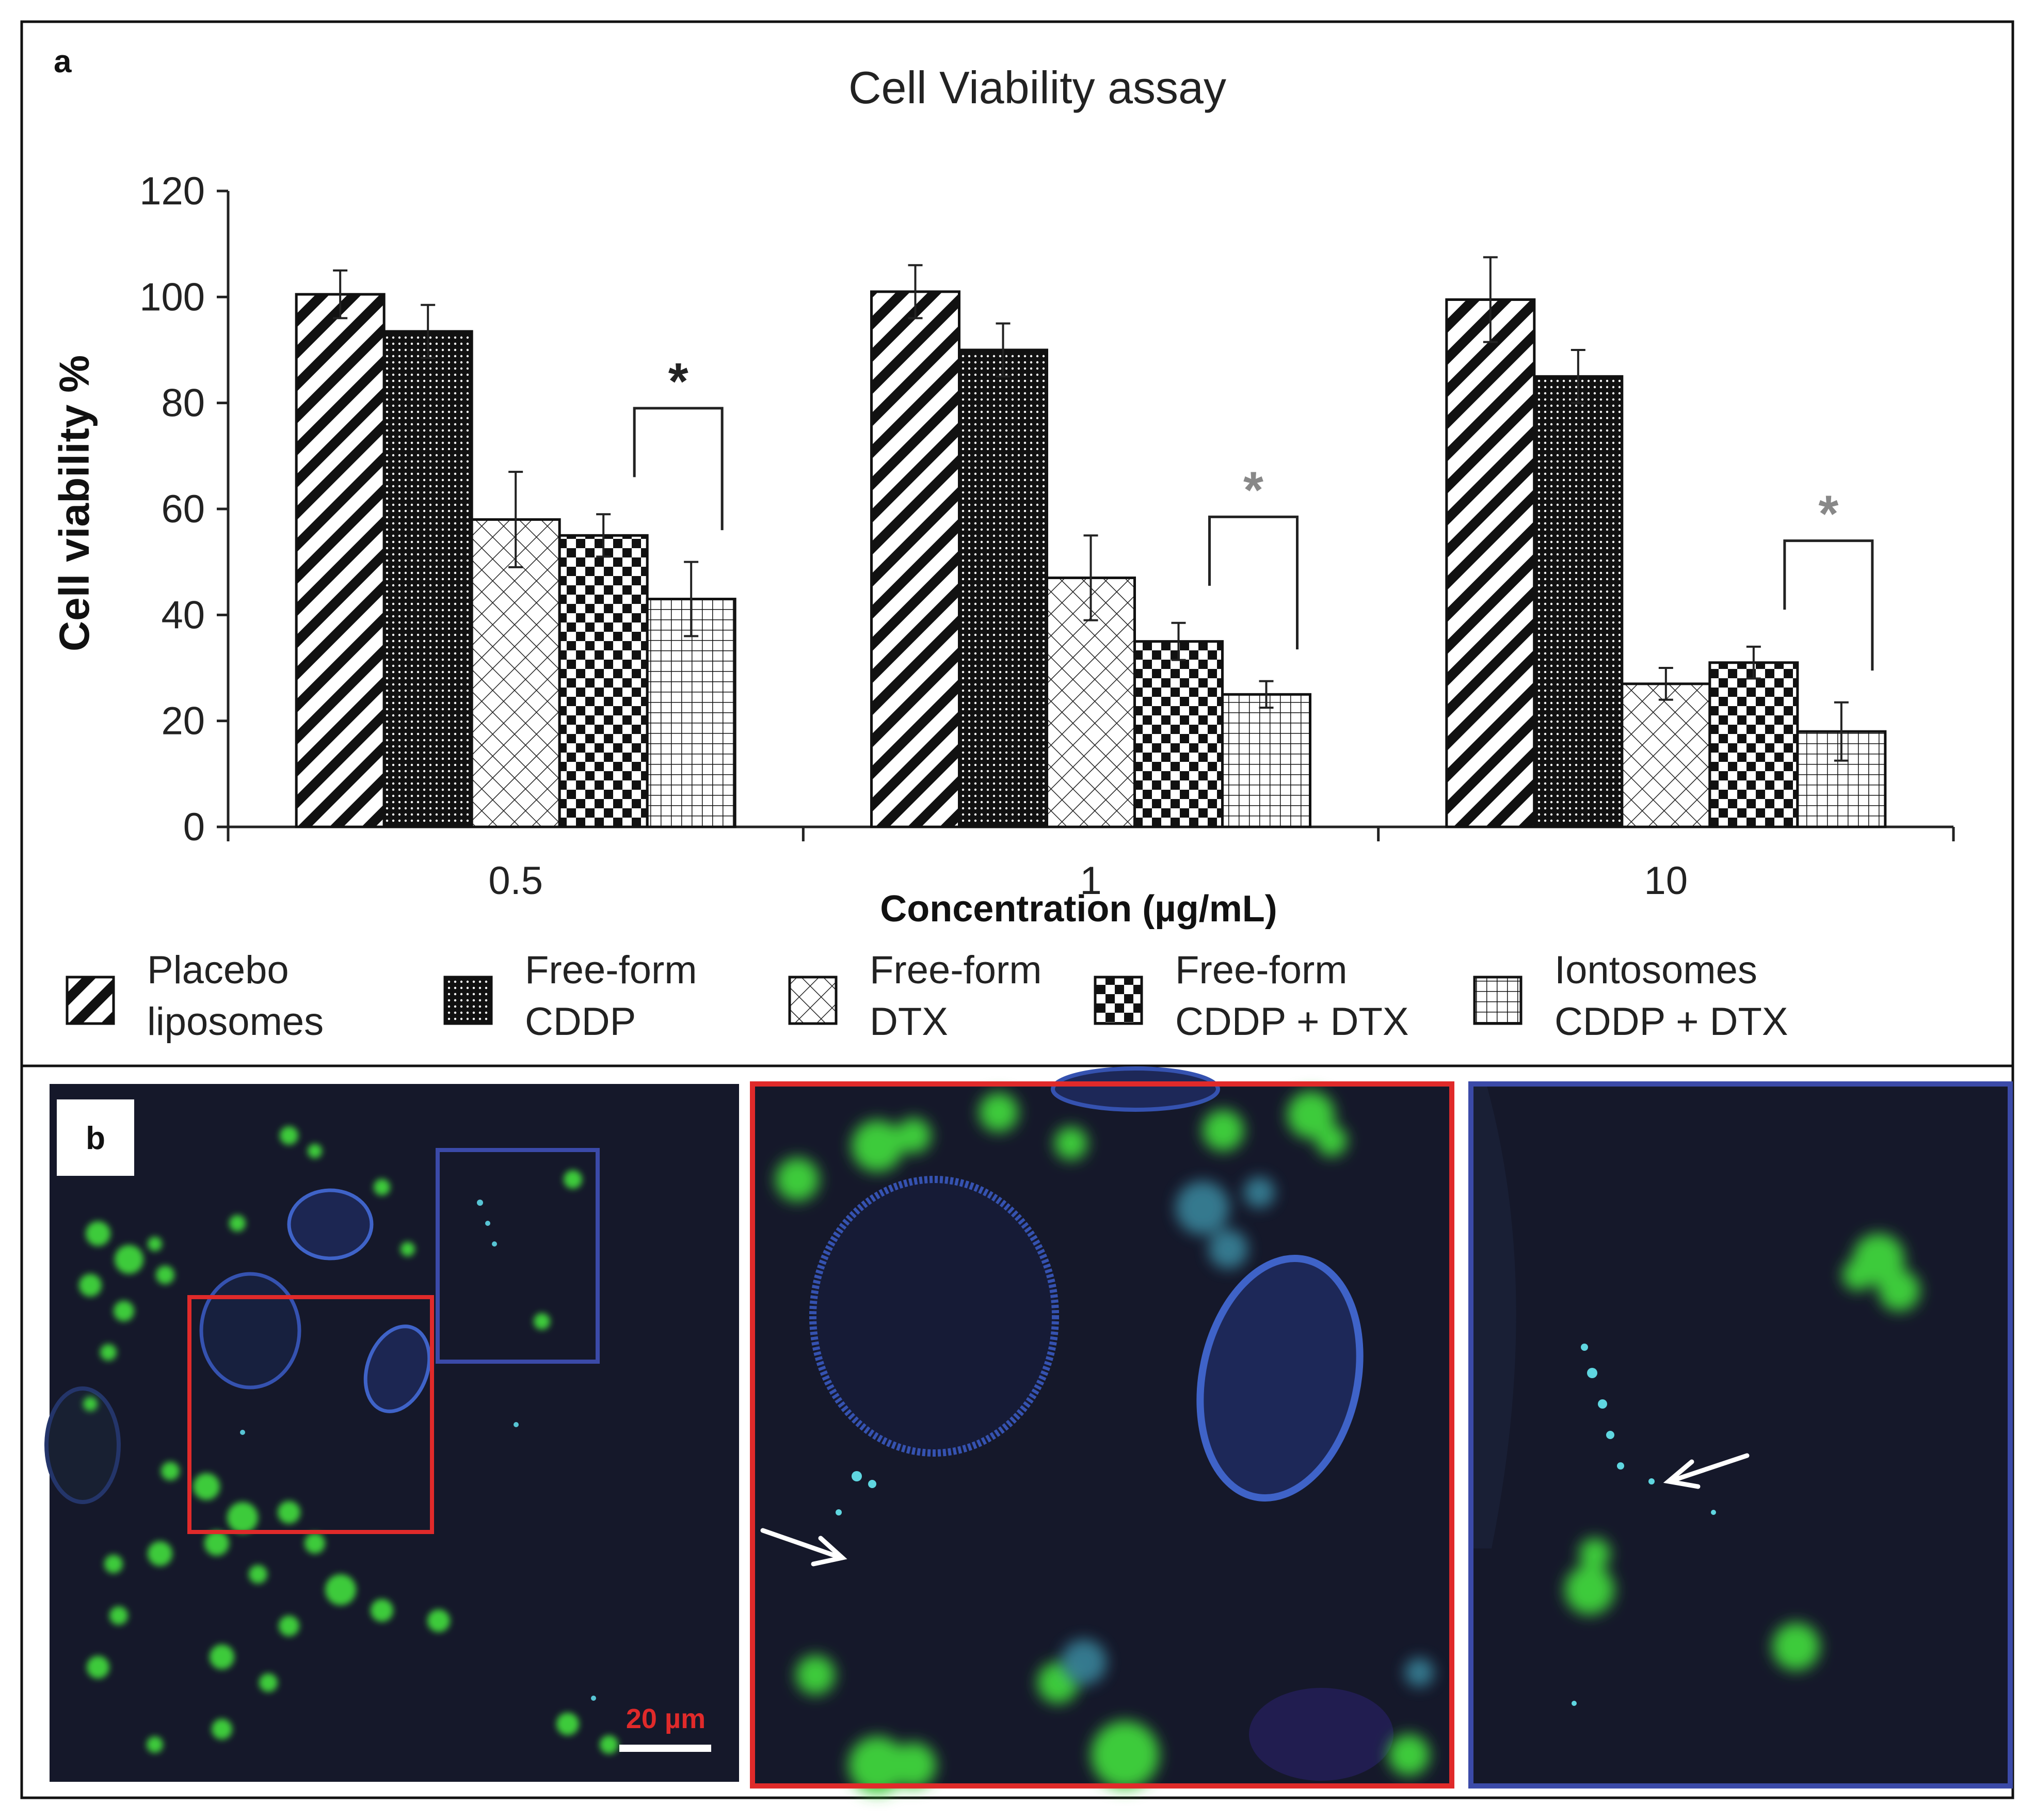  What do you see at coordinates (1666, 881) in the screenshot?
I see `x-tick-label: 10` at bounding box center [1666, 881].